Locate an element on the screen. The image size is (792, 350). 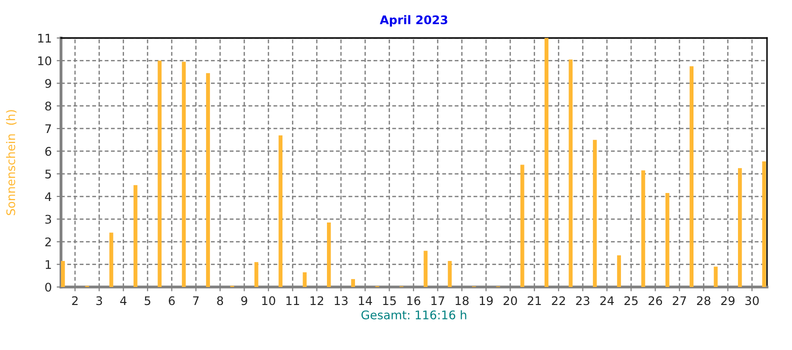
x-tick-label: 6 is located at coordinates (171, 301).